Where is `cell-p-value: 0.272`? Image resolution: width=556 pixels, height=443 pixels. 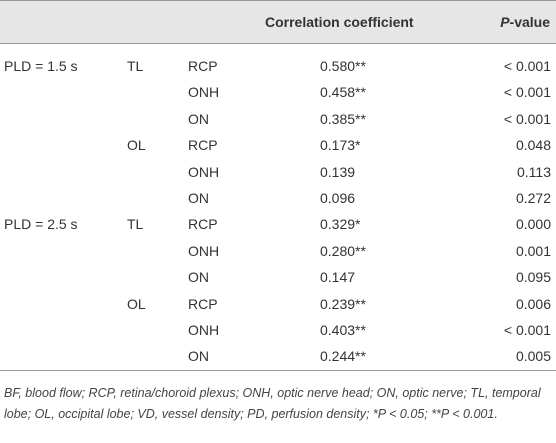
cell-p-value: 0.272 is located at coordinates (533, 198).